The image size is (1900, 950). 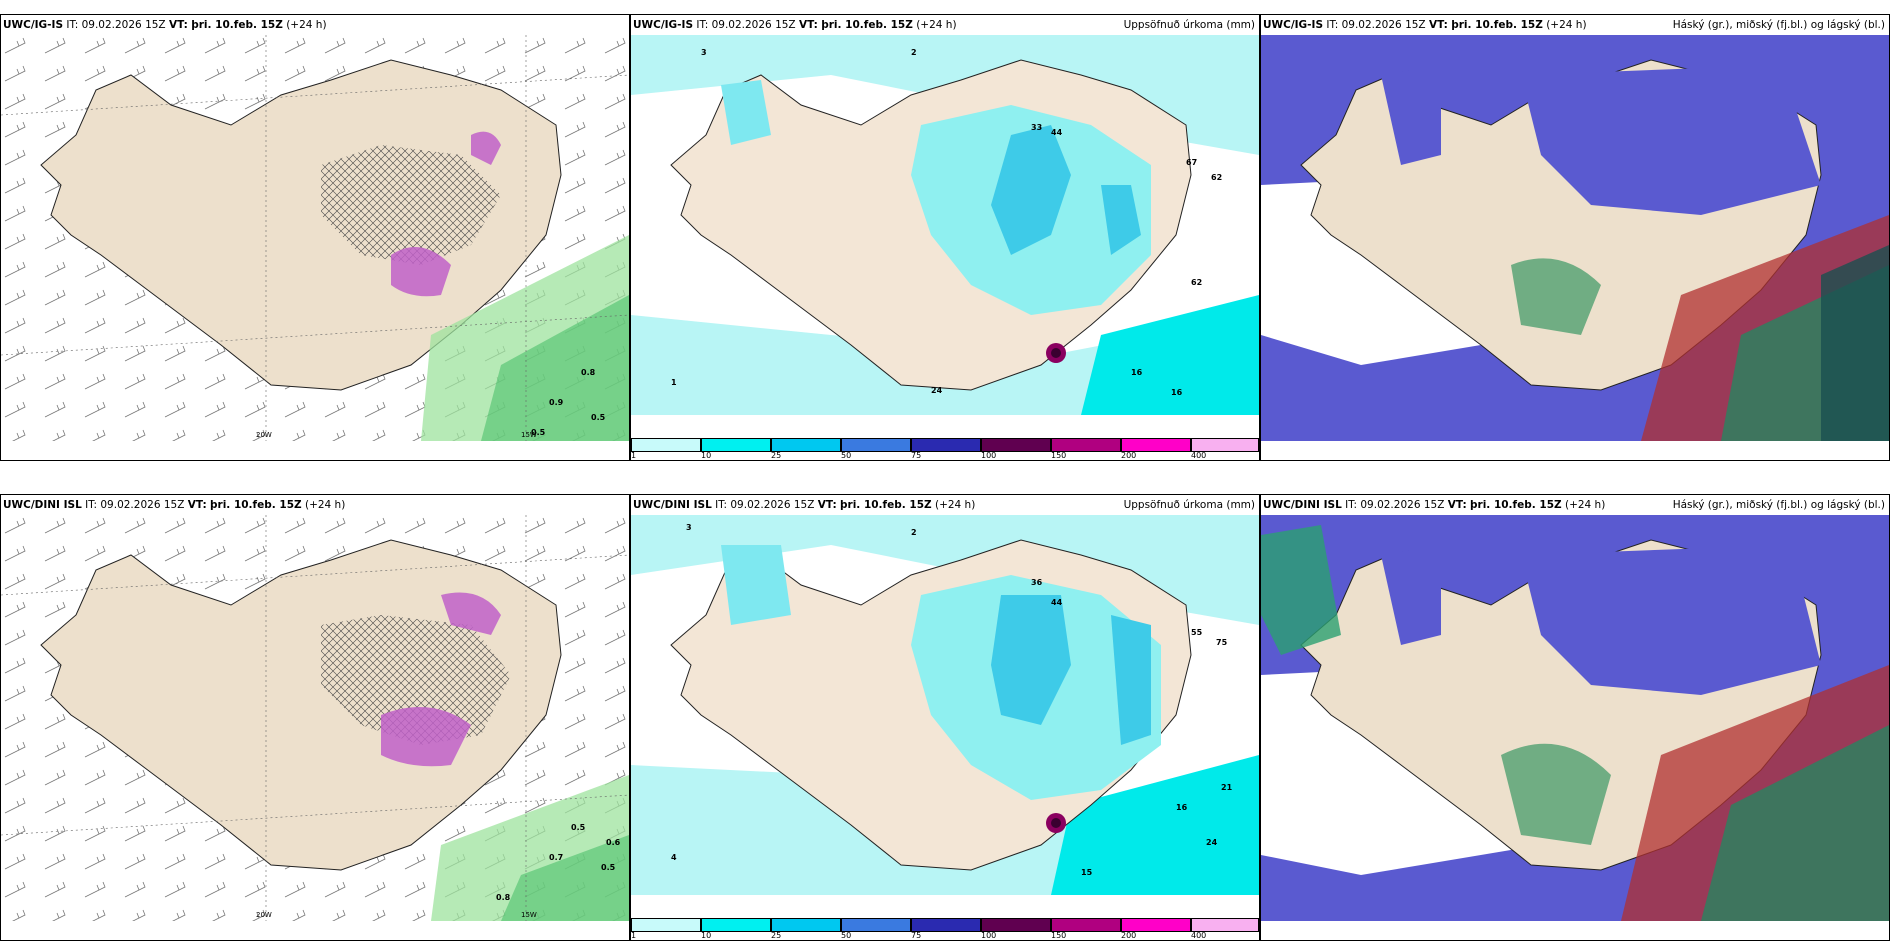 What do you see at coordinates (613, 842) in the screenshot?
I see `wind-value-label: 0.6` at bounding box center [613, 842].